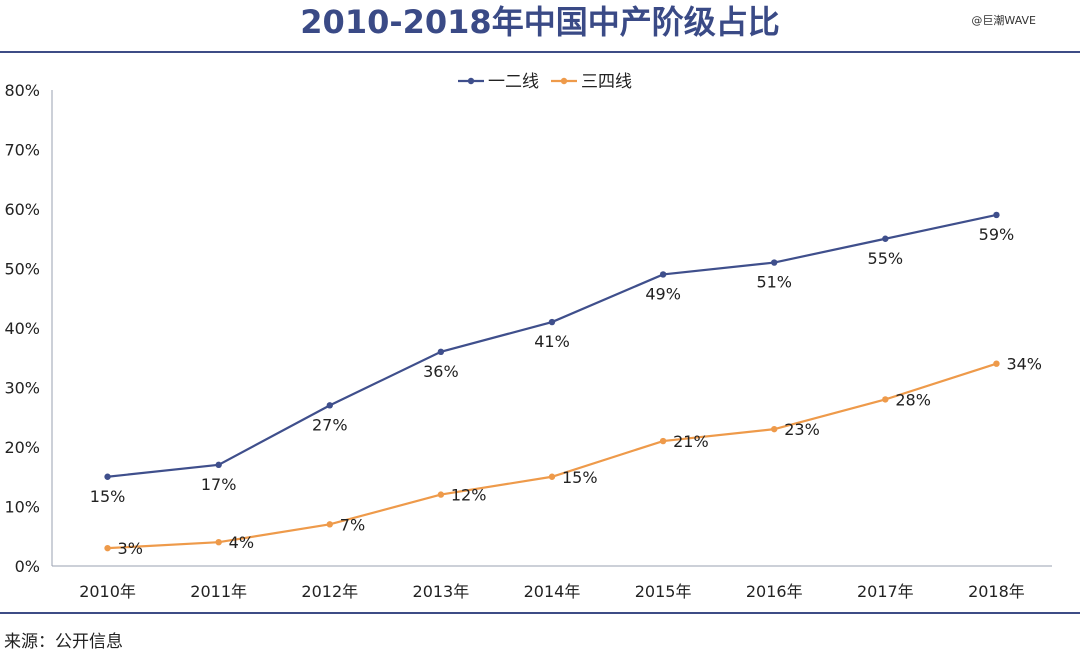  Describe the element at coordinates (22, 507) in the screenshot. I see `y-tick-label: 10%` at that location.